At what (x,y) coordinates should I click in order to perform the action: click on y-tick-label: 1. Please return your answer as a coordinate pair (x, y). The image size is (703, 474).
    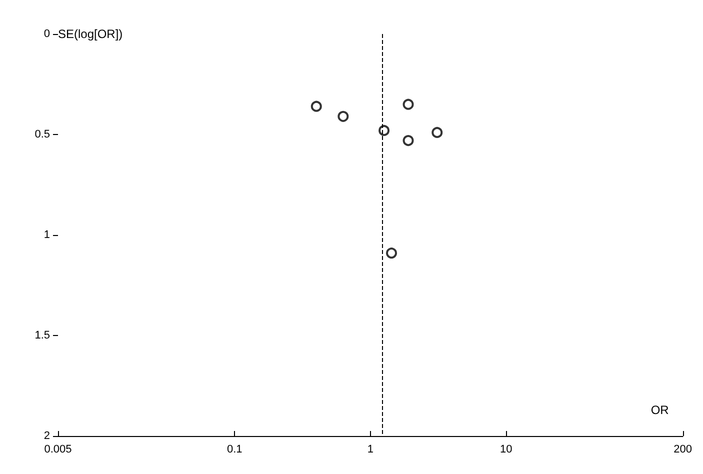
    Looking at the image, I should click on (47, 235).